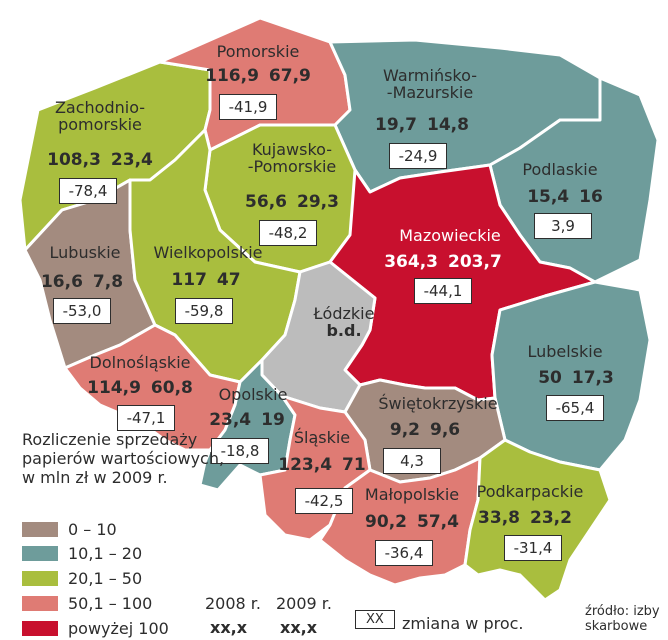  What do you see at coordinates (110, 603) in the screenshot?
I see `legend-label: 50,1 – 100` at bounding box center [110, 603].